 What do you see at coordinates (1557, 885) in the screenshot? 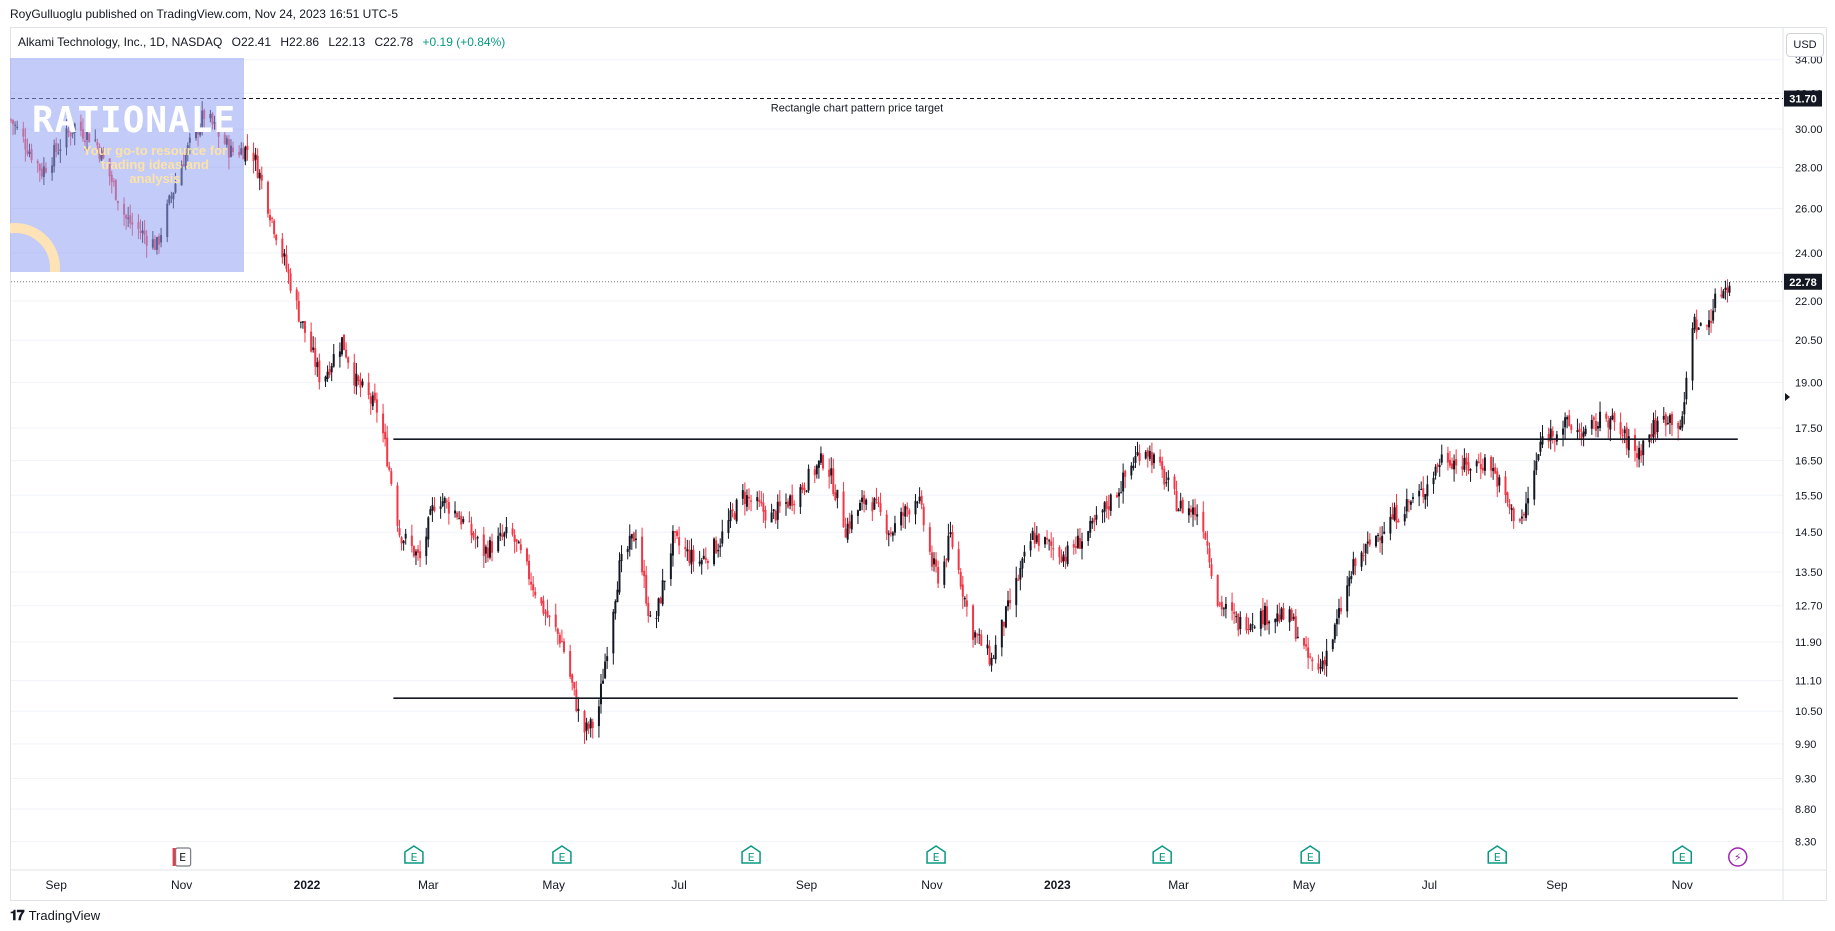
I see `x-tick-label: Sep` at bounding box center [1557, 885].